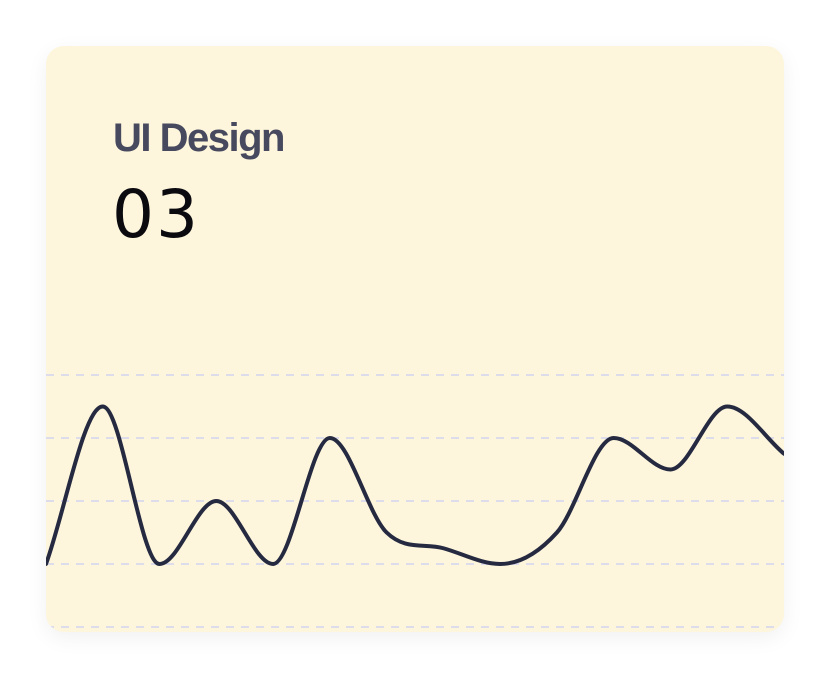 The width and height of the screenshot is (829, 677). What do you see at coordinates (199, 138) in the screenshot?
I see `card-title: UI Design` at bounding box center [199, 138].